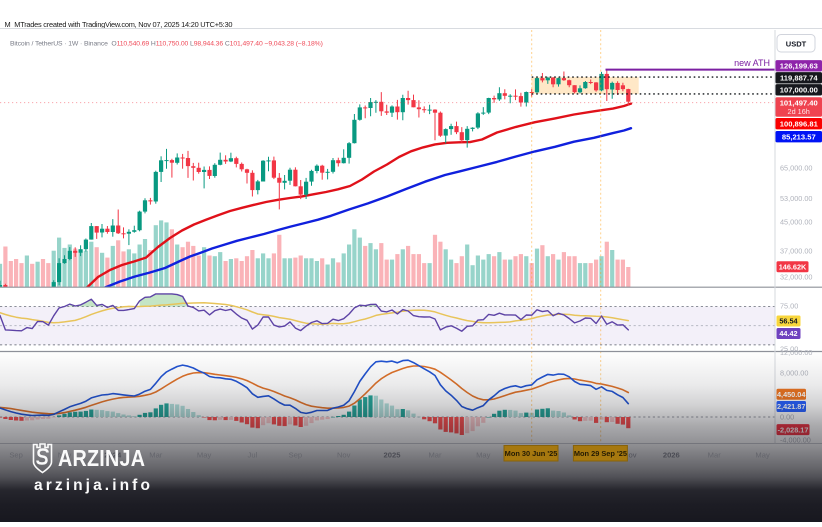 The width and height of the screenshot is (822, 527). Describe the element at coordinates (93, 485) in the screenshot. I see `svg-text: arzinja.info` at that location.